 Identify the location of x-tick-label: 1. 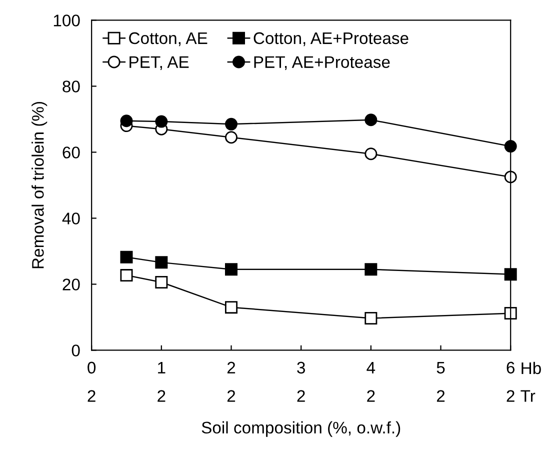
(162, 368).